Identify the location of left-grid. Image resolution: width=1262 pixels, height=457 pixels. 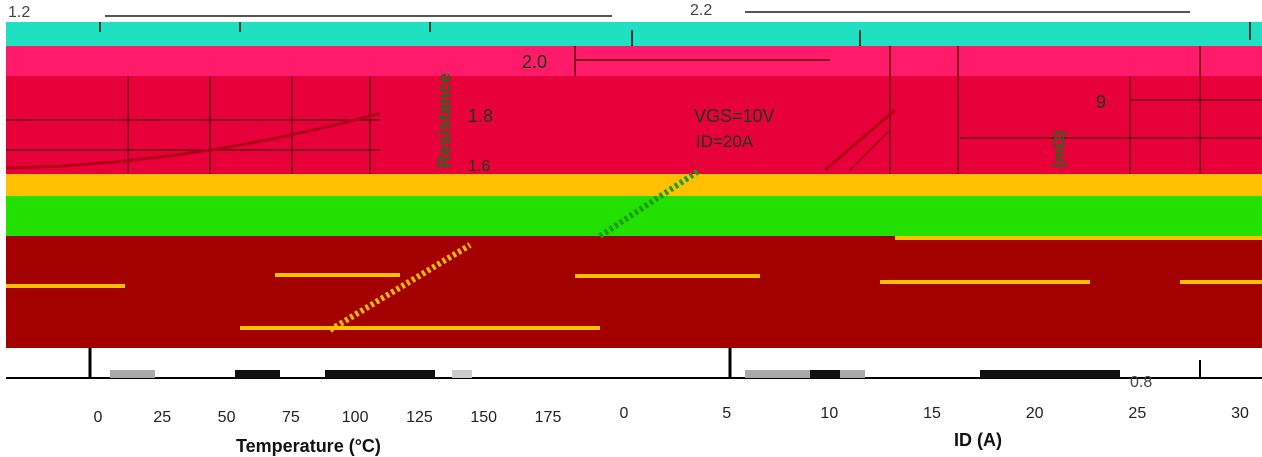
(193, 125).